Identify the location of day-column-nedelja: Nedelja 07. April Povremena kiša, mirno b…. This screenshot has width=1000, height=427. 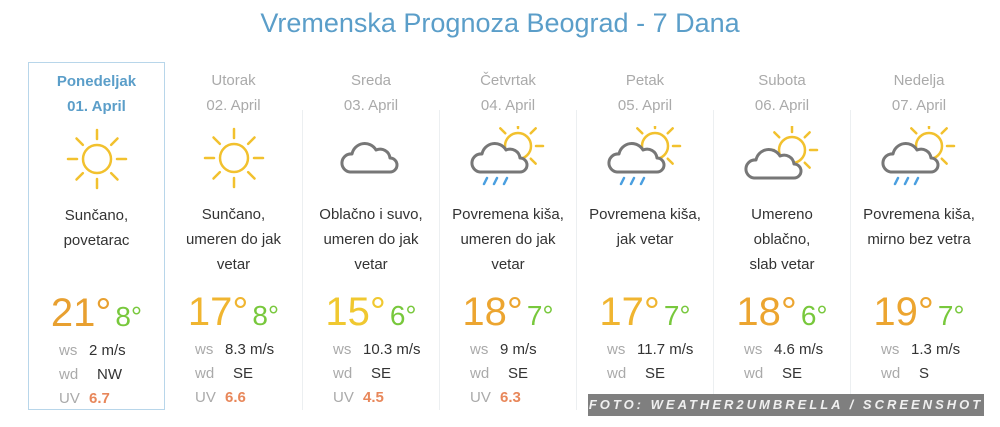
(918, 241).